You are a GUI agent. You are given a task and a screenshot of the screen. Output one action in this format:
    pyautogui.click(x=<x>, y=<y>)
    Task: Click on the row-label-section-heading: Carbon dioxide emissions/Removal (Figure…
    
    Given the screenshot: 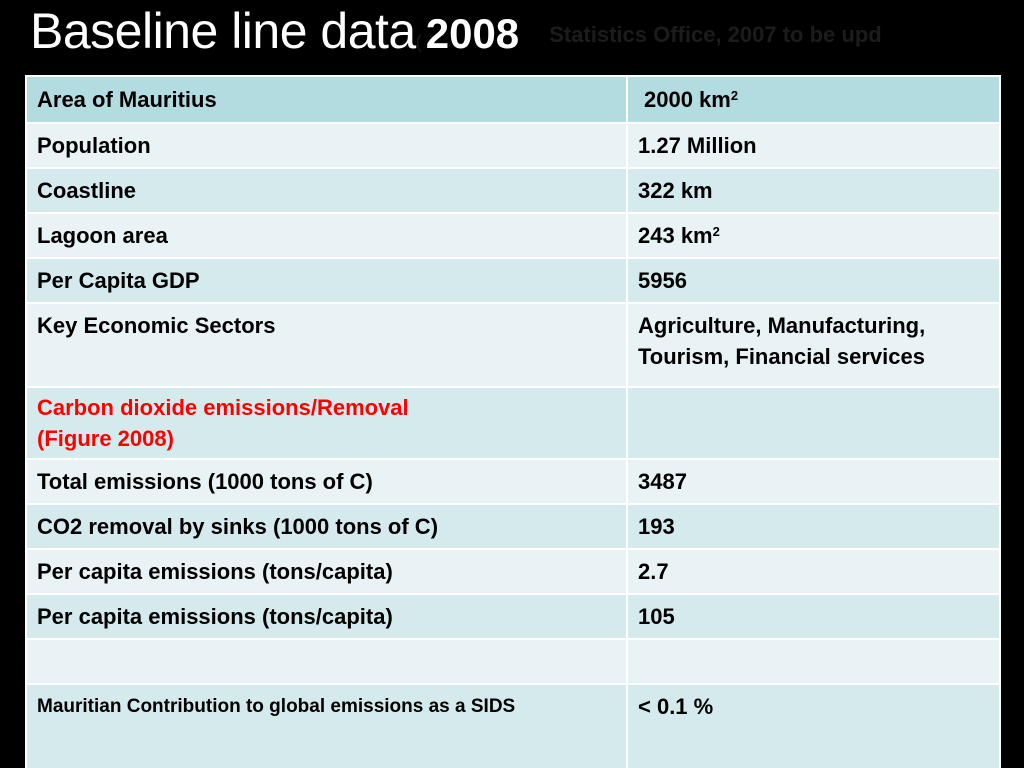 What is the action you would take?
    pyautogui.click(x=326, y=423)
    